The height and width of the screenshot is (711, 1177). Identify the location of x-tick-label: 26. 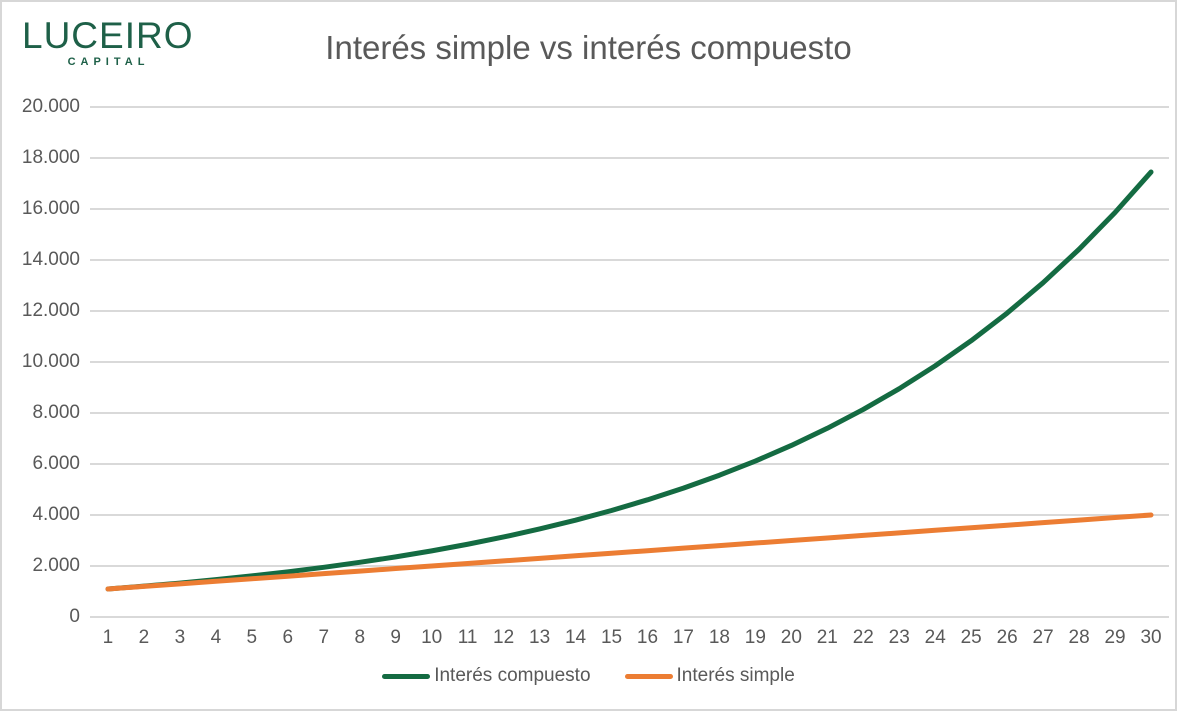
(1007, 637).